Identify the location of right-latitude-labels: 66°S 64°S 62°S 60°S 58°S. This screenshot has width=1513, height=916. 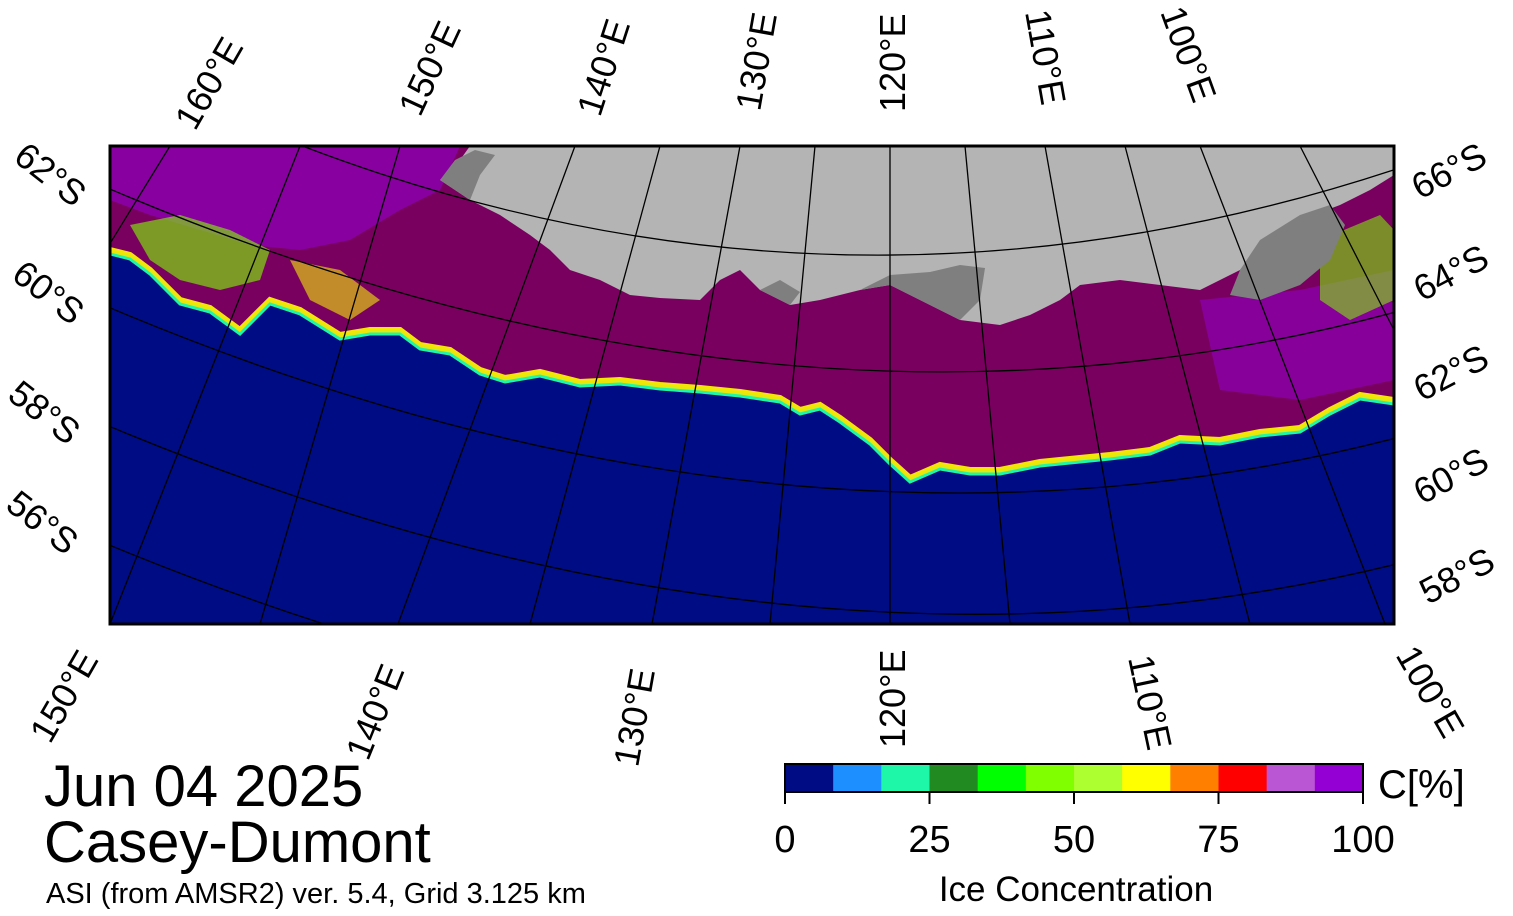
(1453, 373).